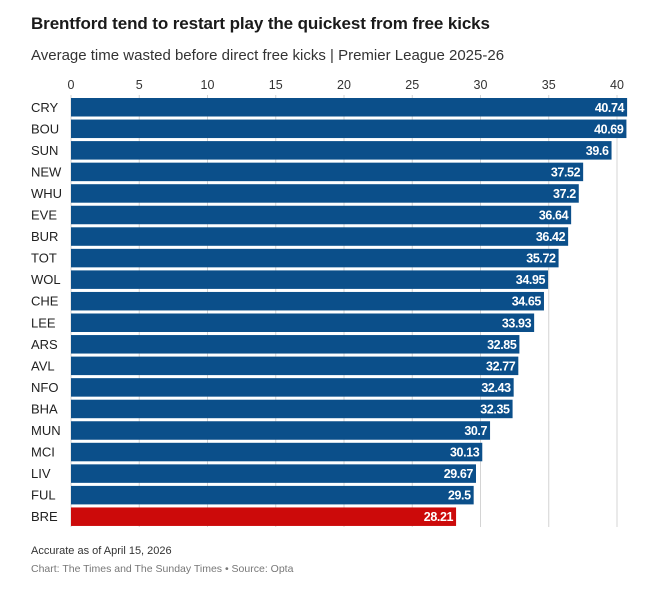 The image size is (659, 604). What do you see at coordinates (517, 323) in the screenshot?
I see `value-label: 33.93` at bounding box center [517, 323].